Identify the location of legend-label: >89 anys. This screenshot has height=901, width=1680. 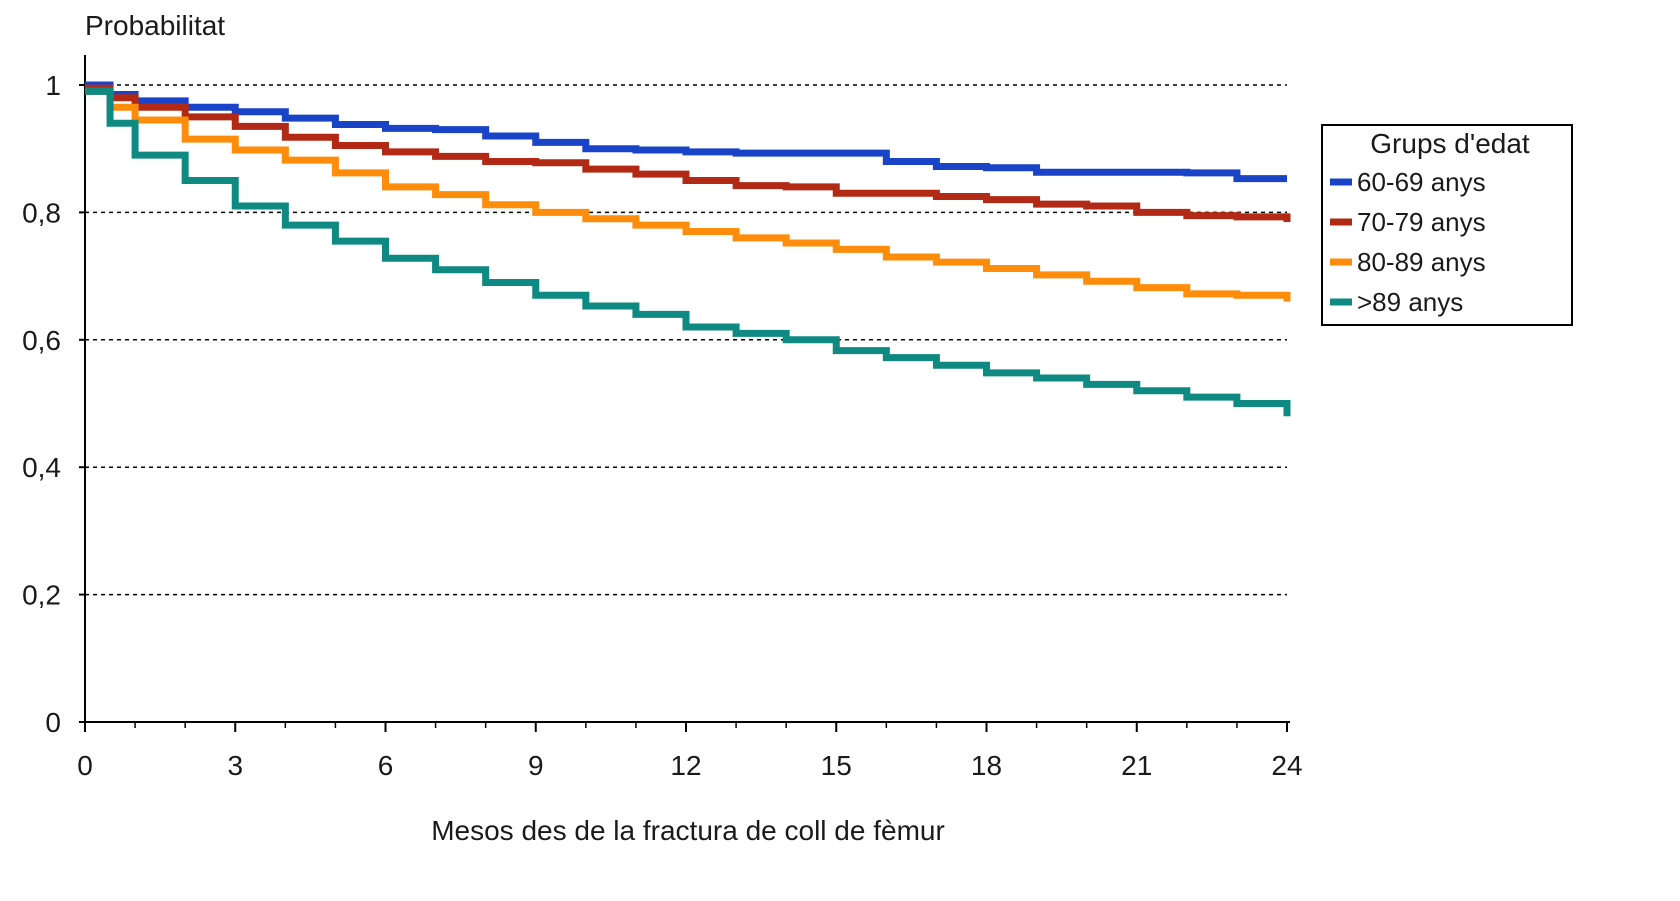
(1410, 302).